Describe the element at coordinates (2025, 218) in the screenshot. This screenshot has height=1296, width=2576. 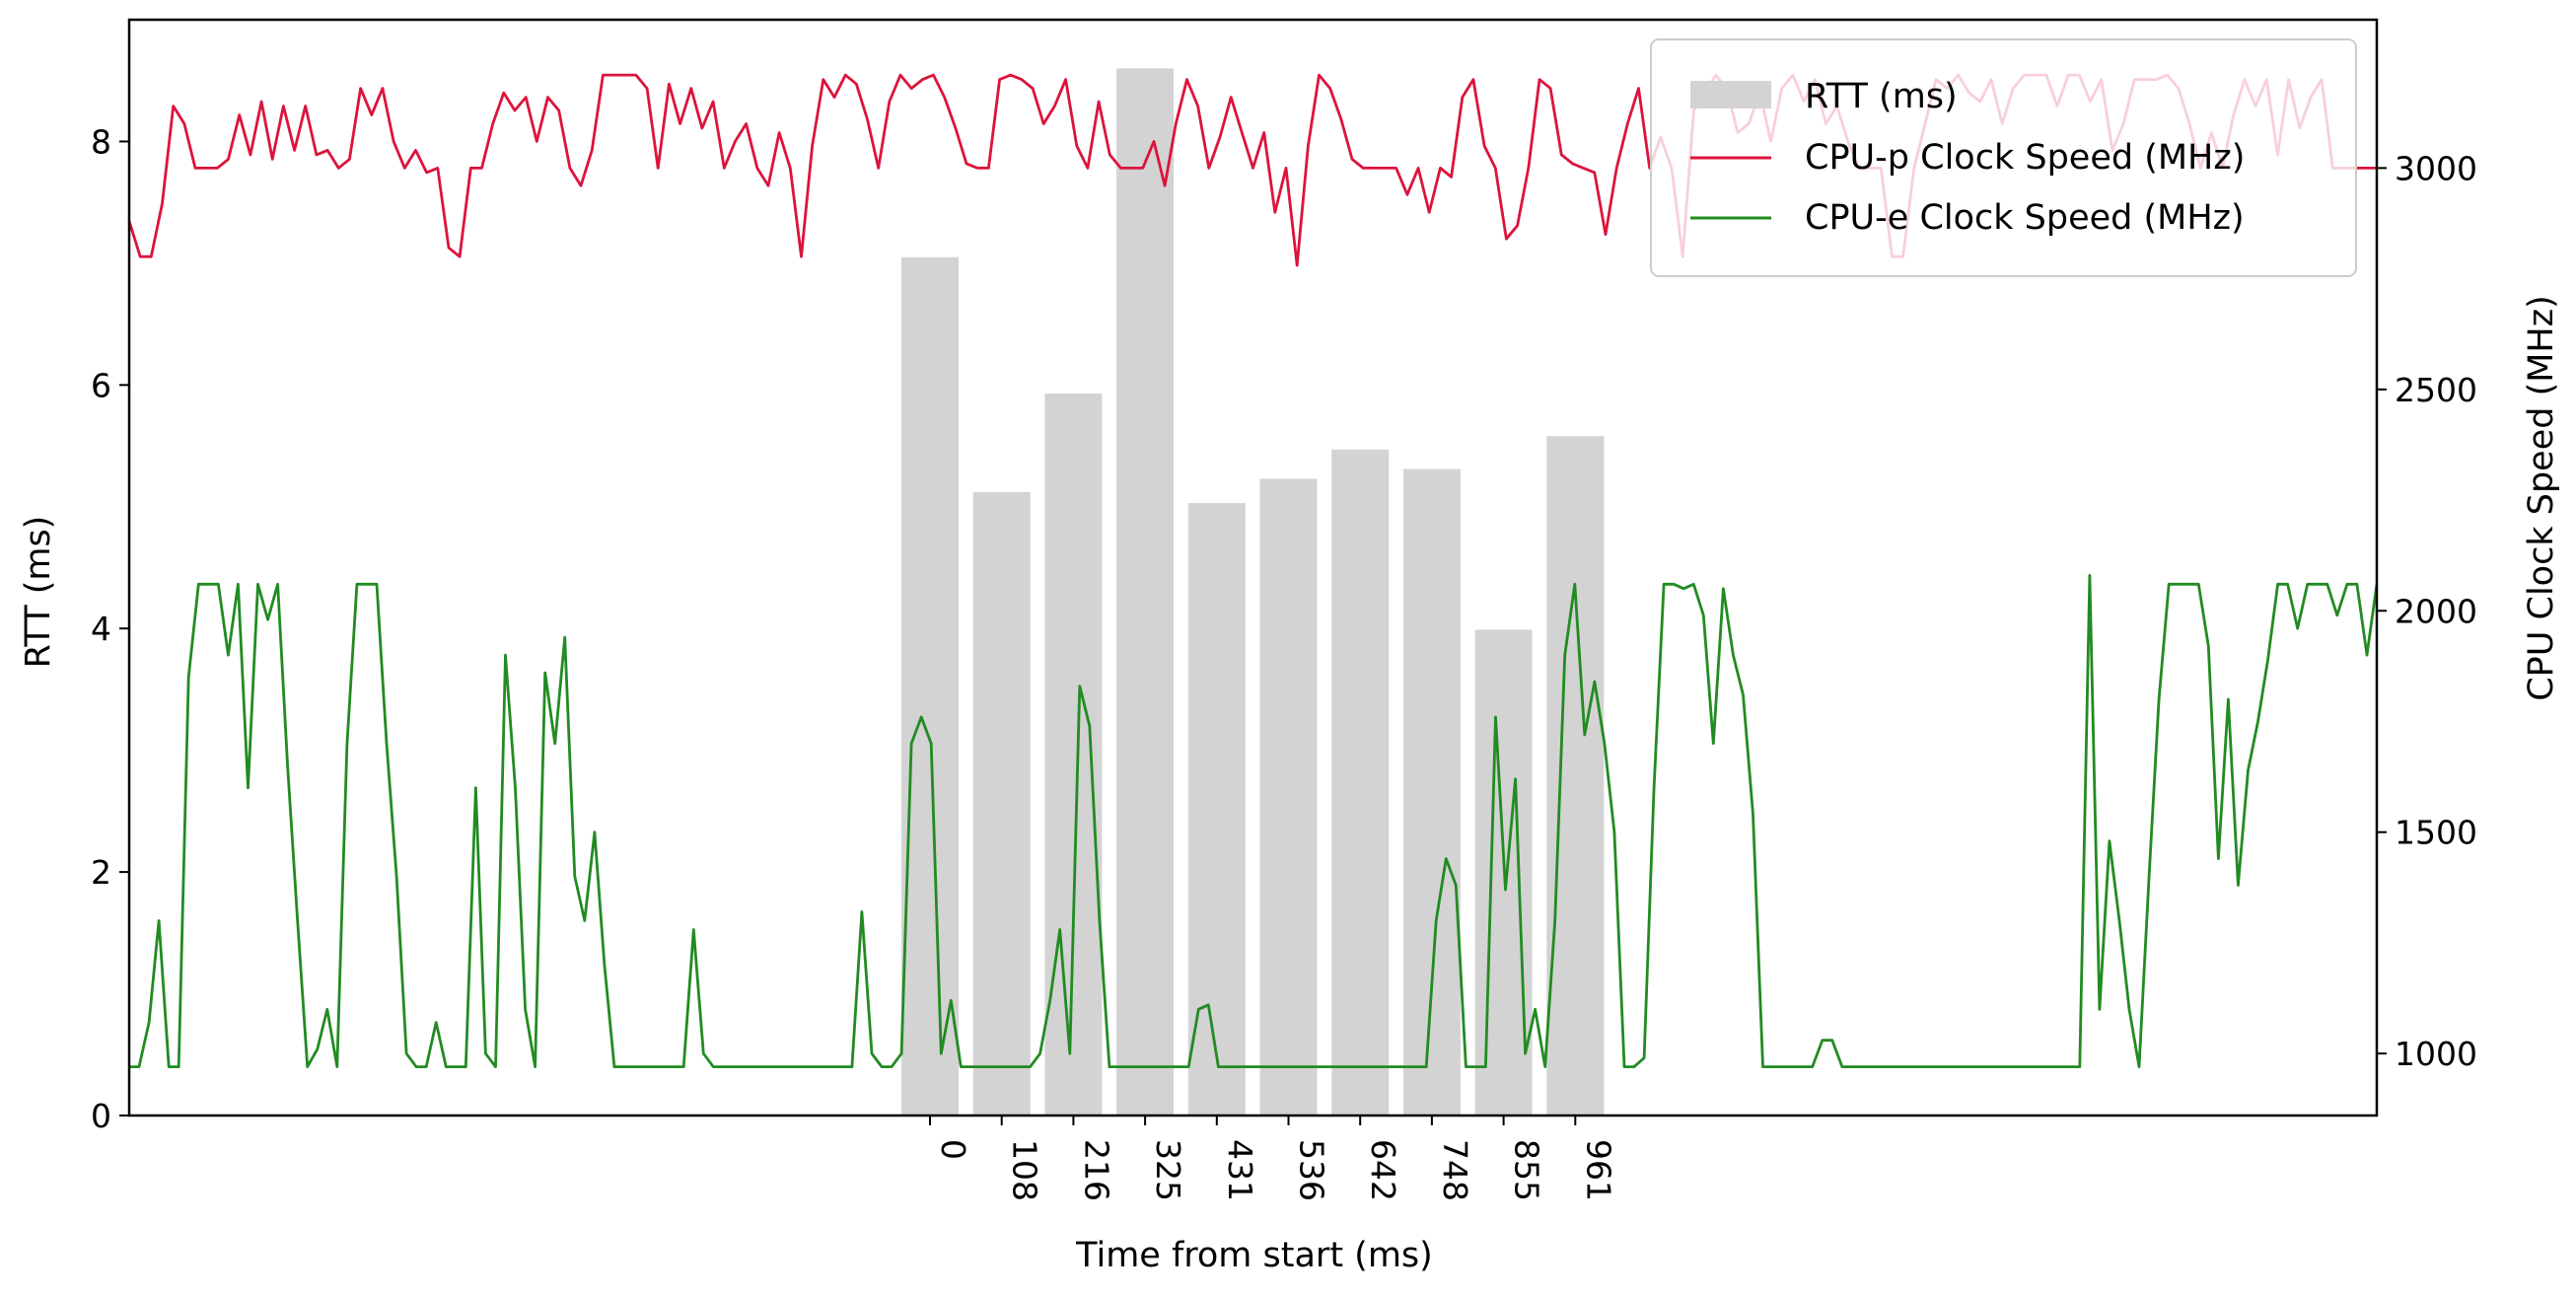
I see `legend-label-cpu-e: CPU-e Clock Speed (MHz)` at that location.